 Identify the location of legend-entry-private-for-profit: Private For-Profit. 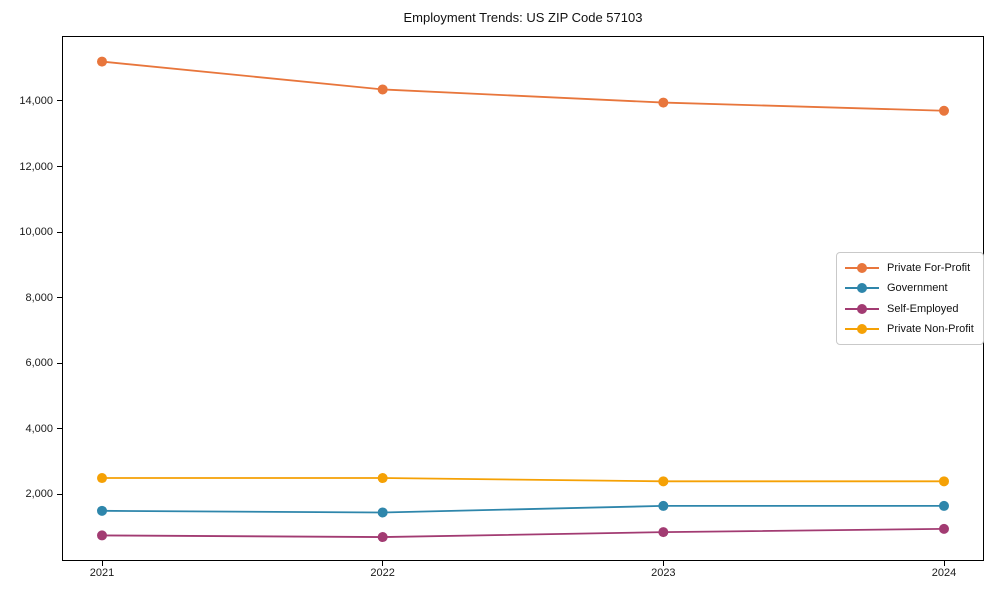
(910, 268).